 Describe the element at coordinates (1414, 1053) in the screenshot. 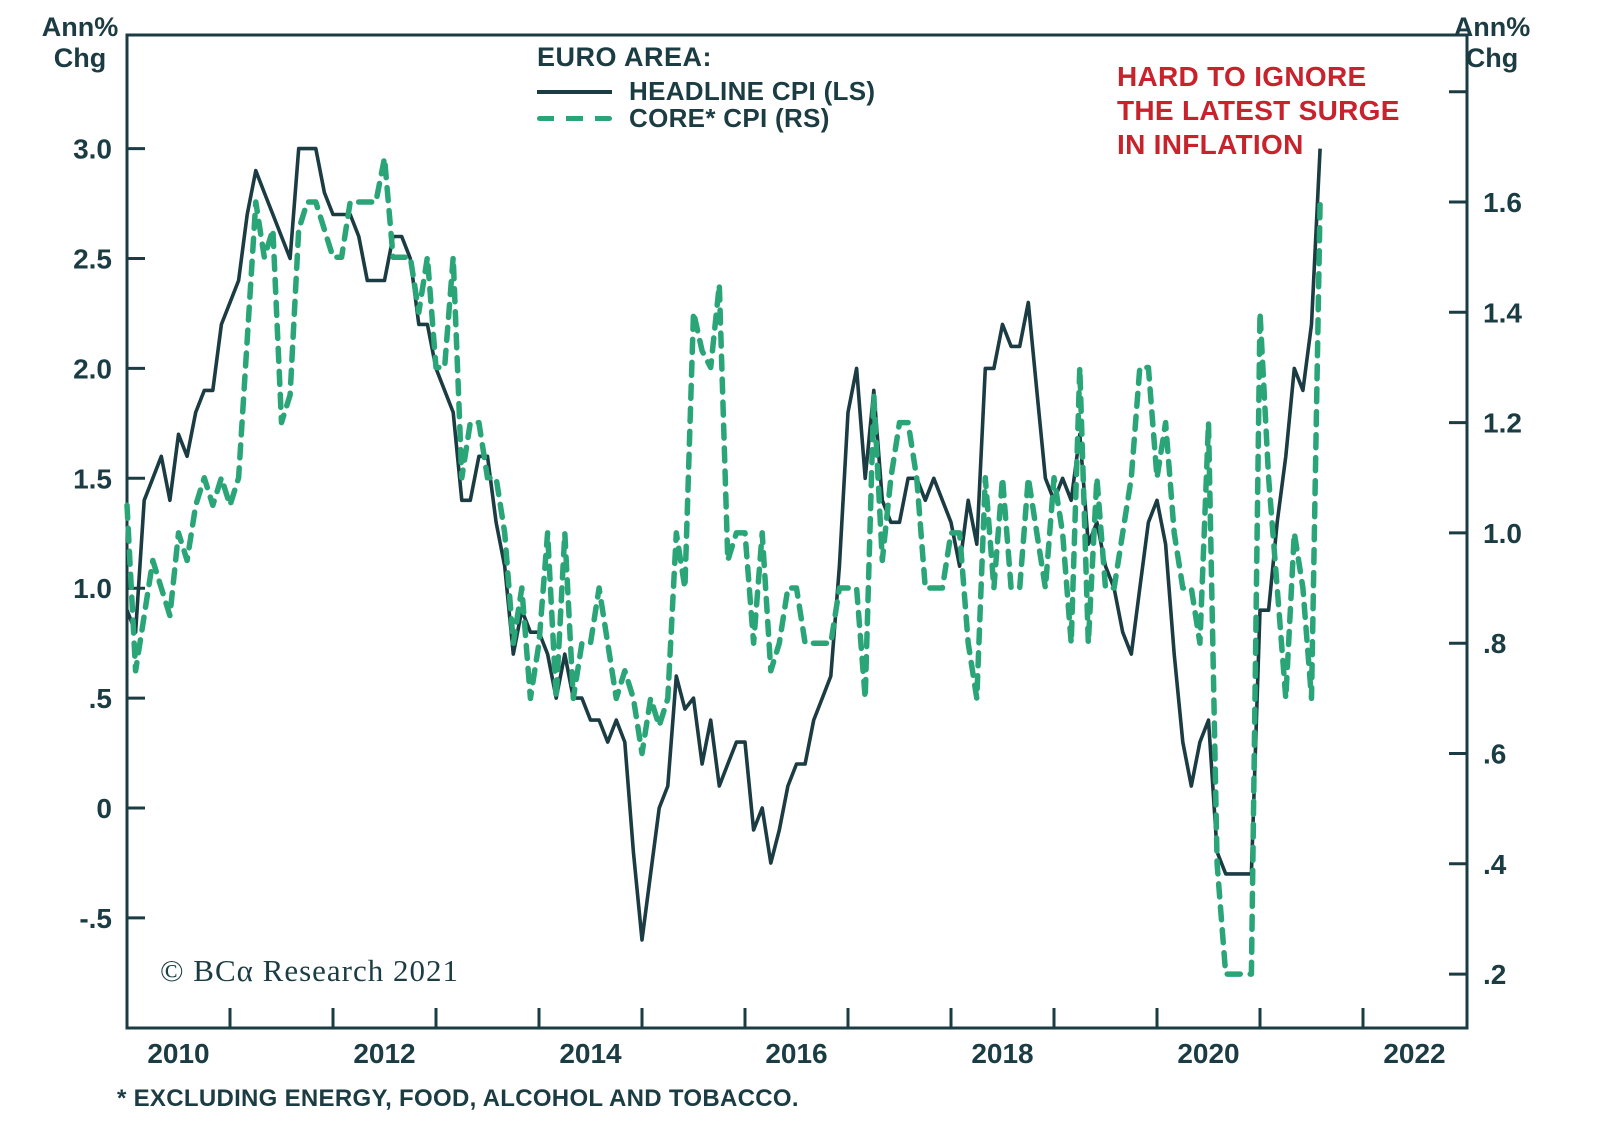

I see `x-axis-year-label: 2022` at that location.